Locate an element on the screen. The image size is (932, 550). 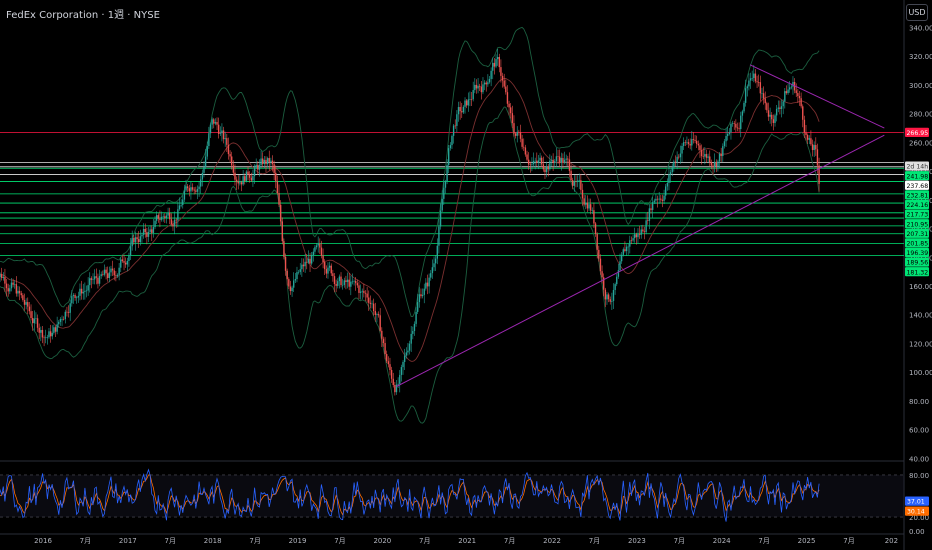
time-tick-label: 2017 is located at coordinates (128, 541).